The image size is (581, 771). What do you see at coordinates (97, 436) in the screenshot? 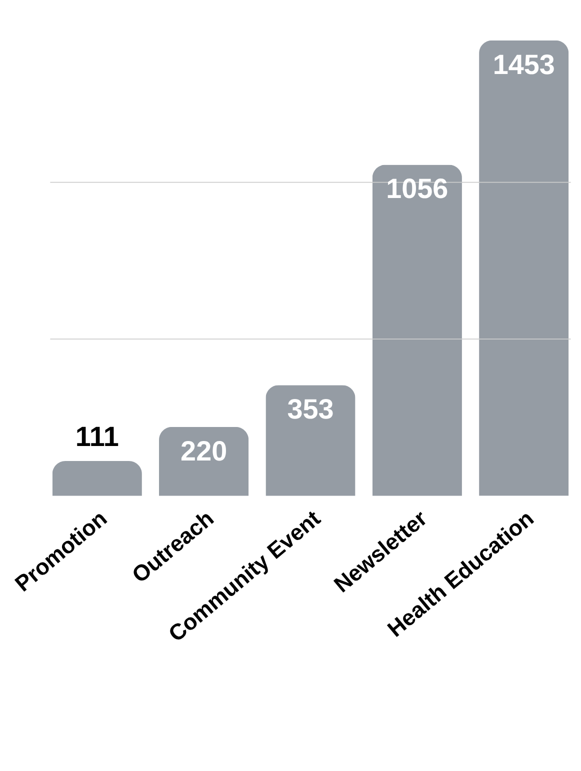
I see `data-label: 111` at bounding box center [97, 436].